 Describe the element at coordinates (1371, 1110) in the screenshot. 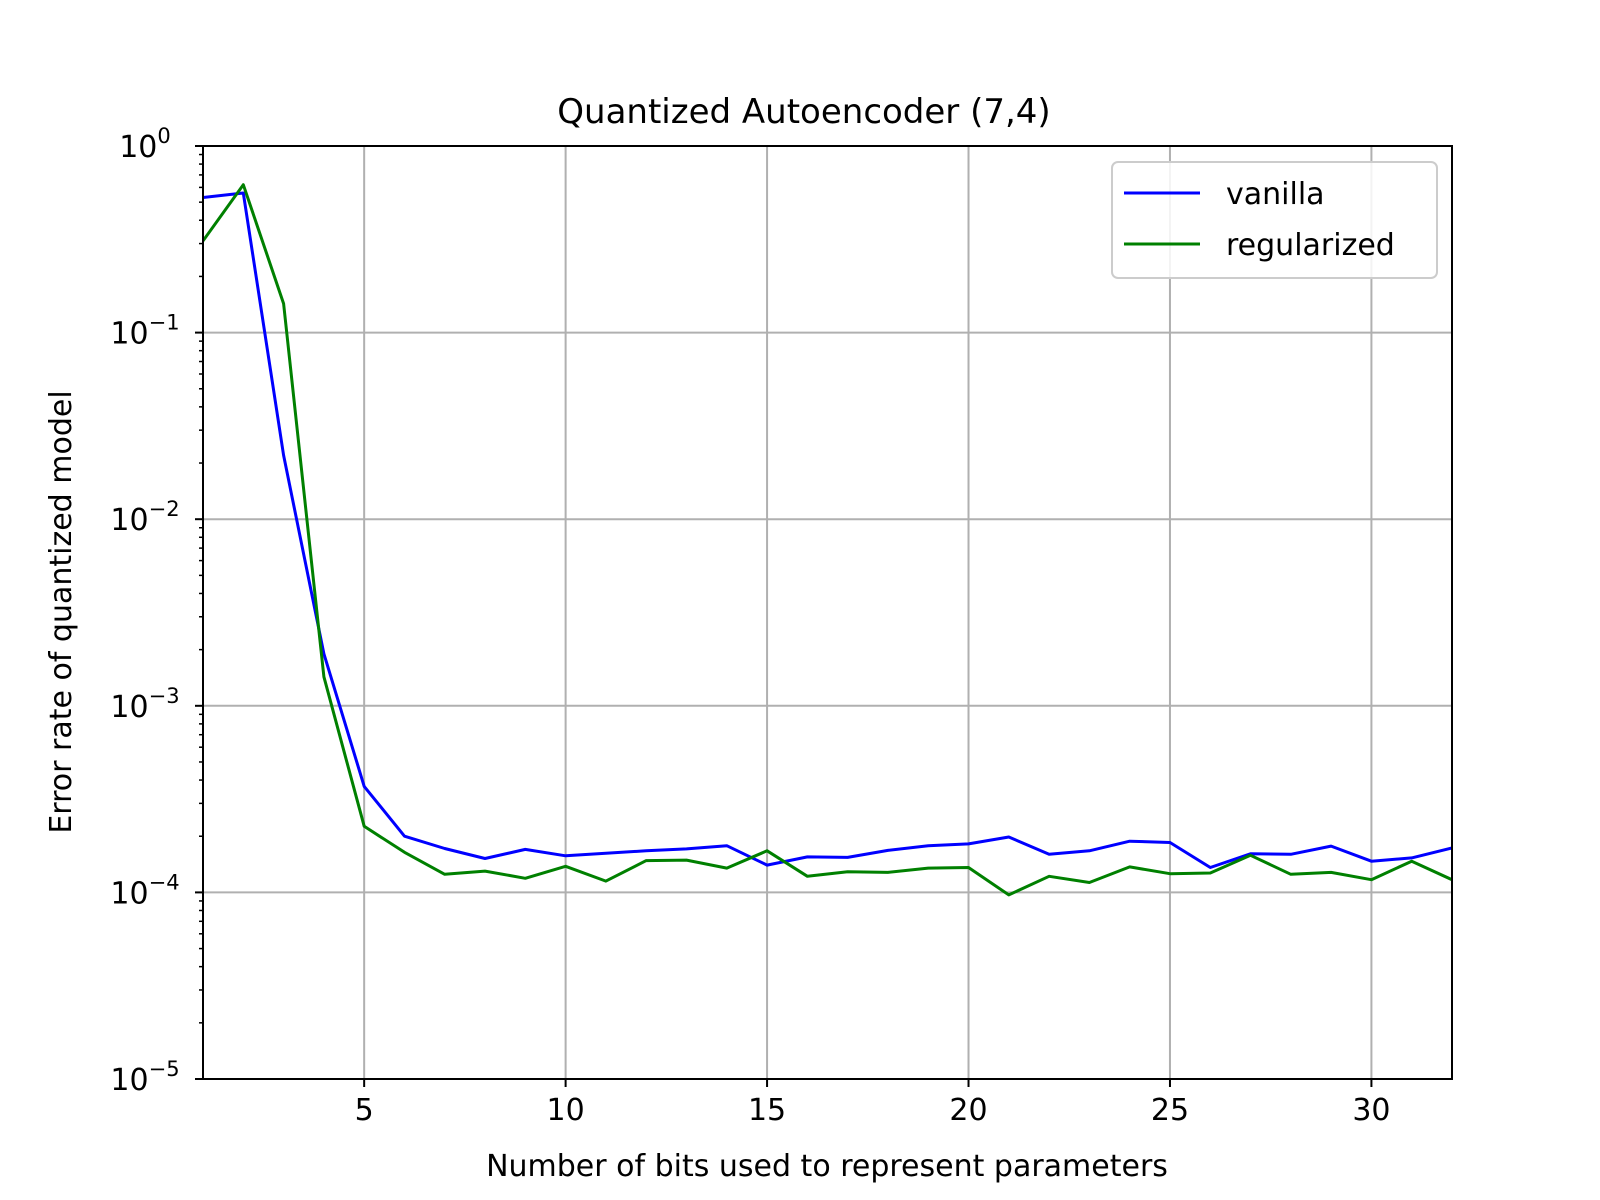

I see `x-tick-label: 30` at that location.